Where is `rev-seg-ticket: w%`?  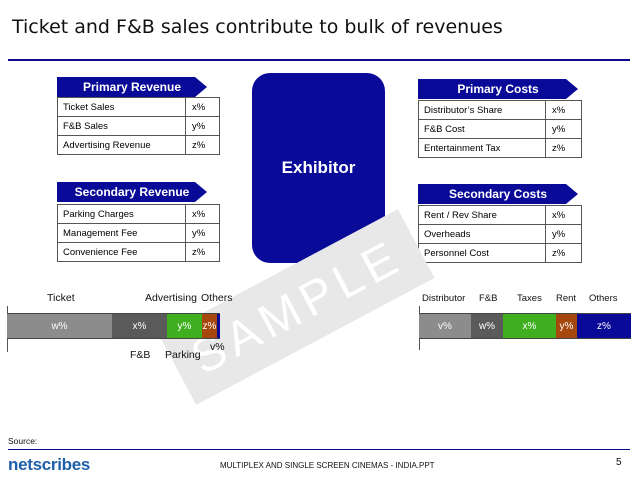 rev-seg-ticket: w% is located at coordinates (59, 326).